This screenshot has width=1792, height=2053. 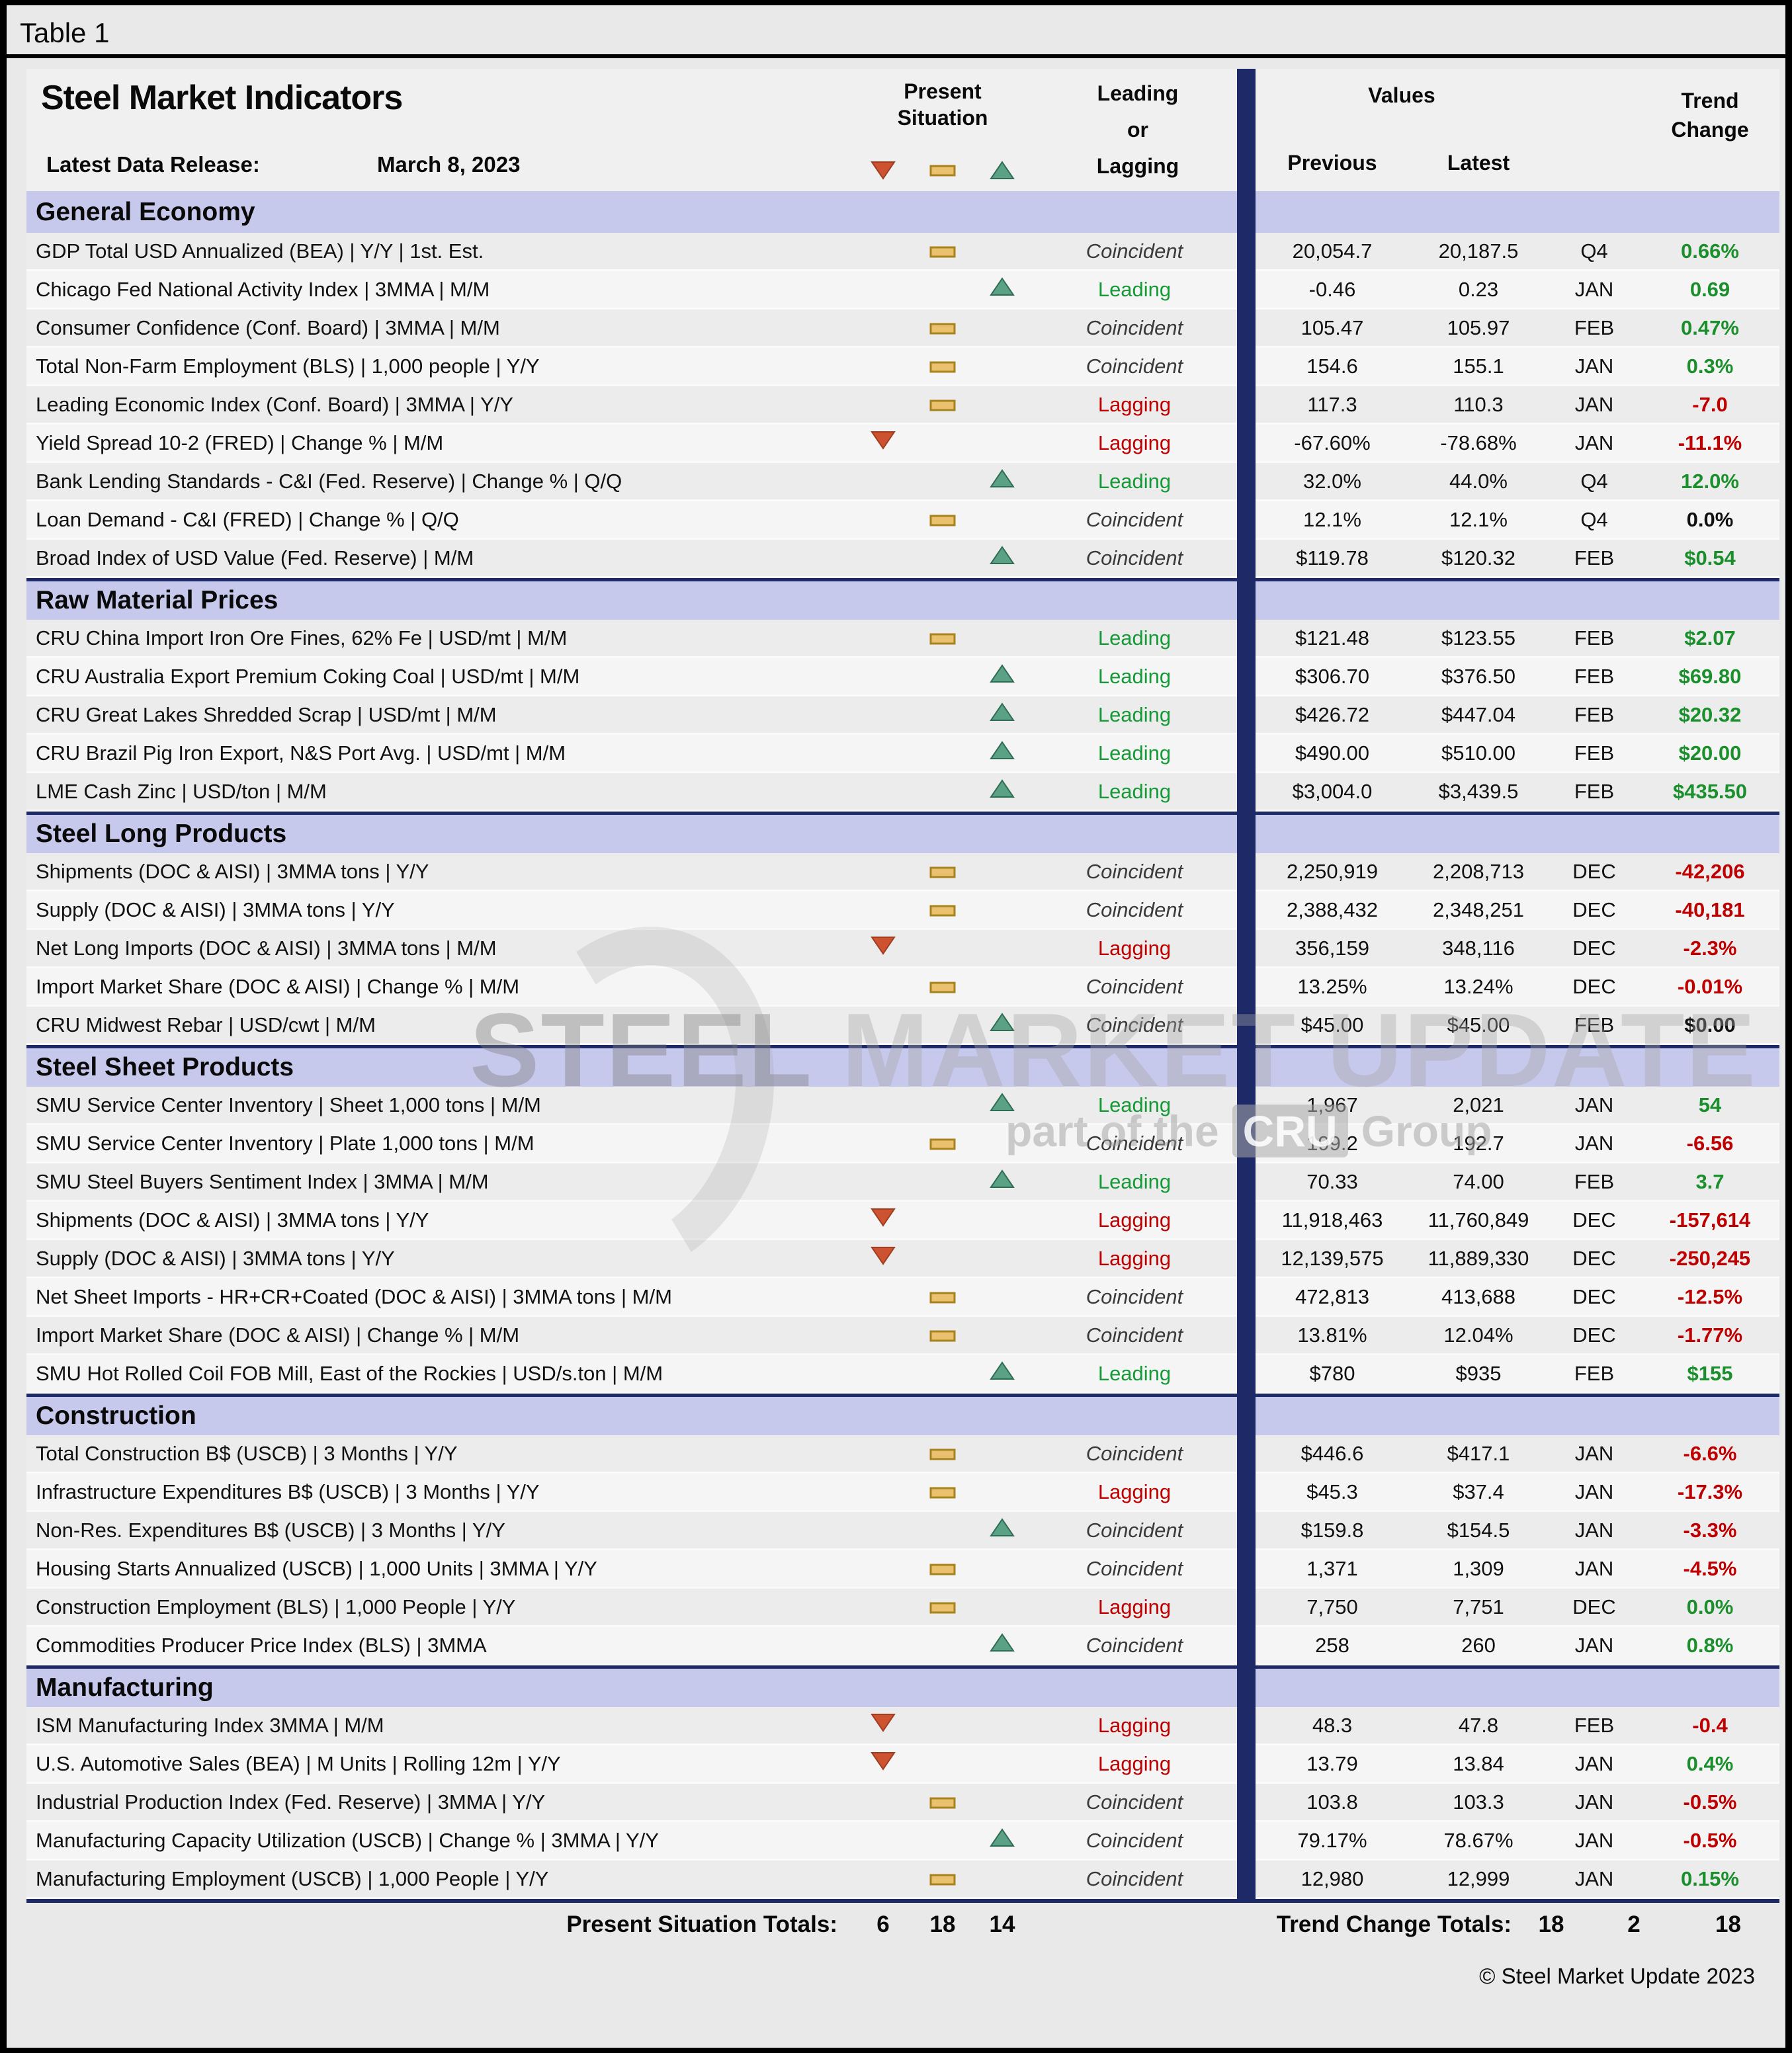 I want to click on trend-change-value: -2.3%, so click(x=1710, y=948).